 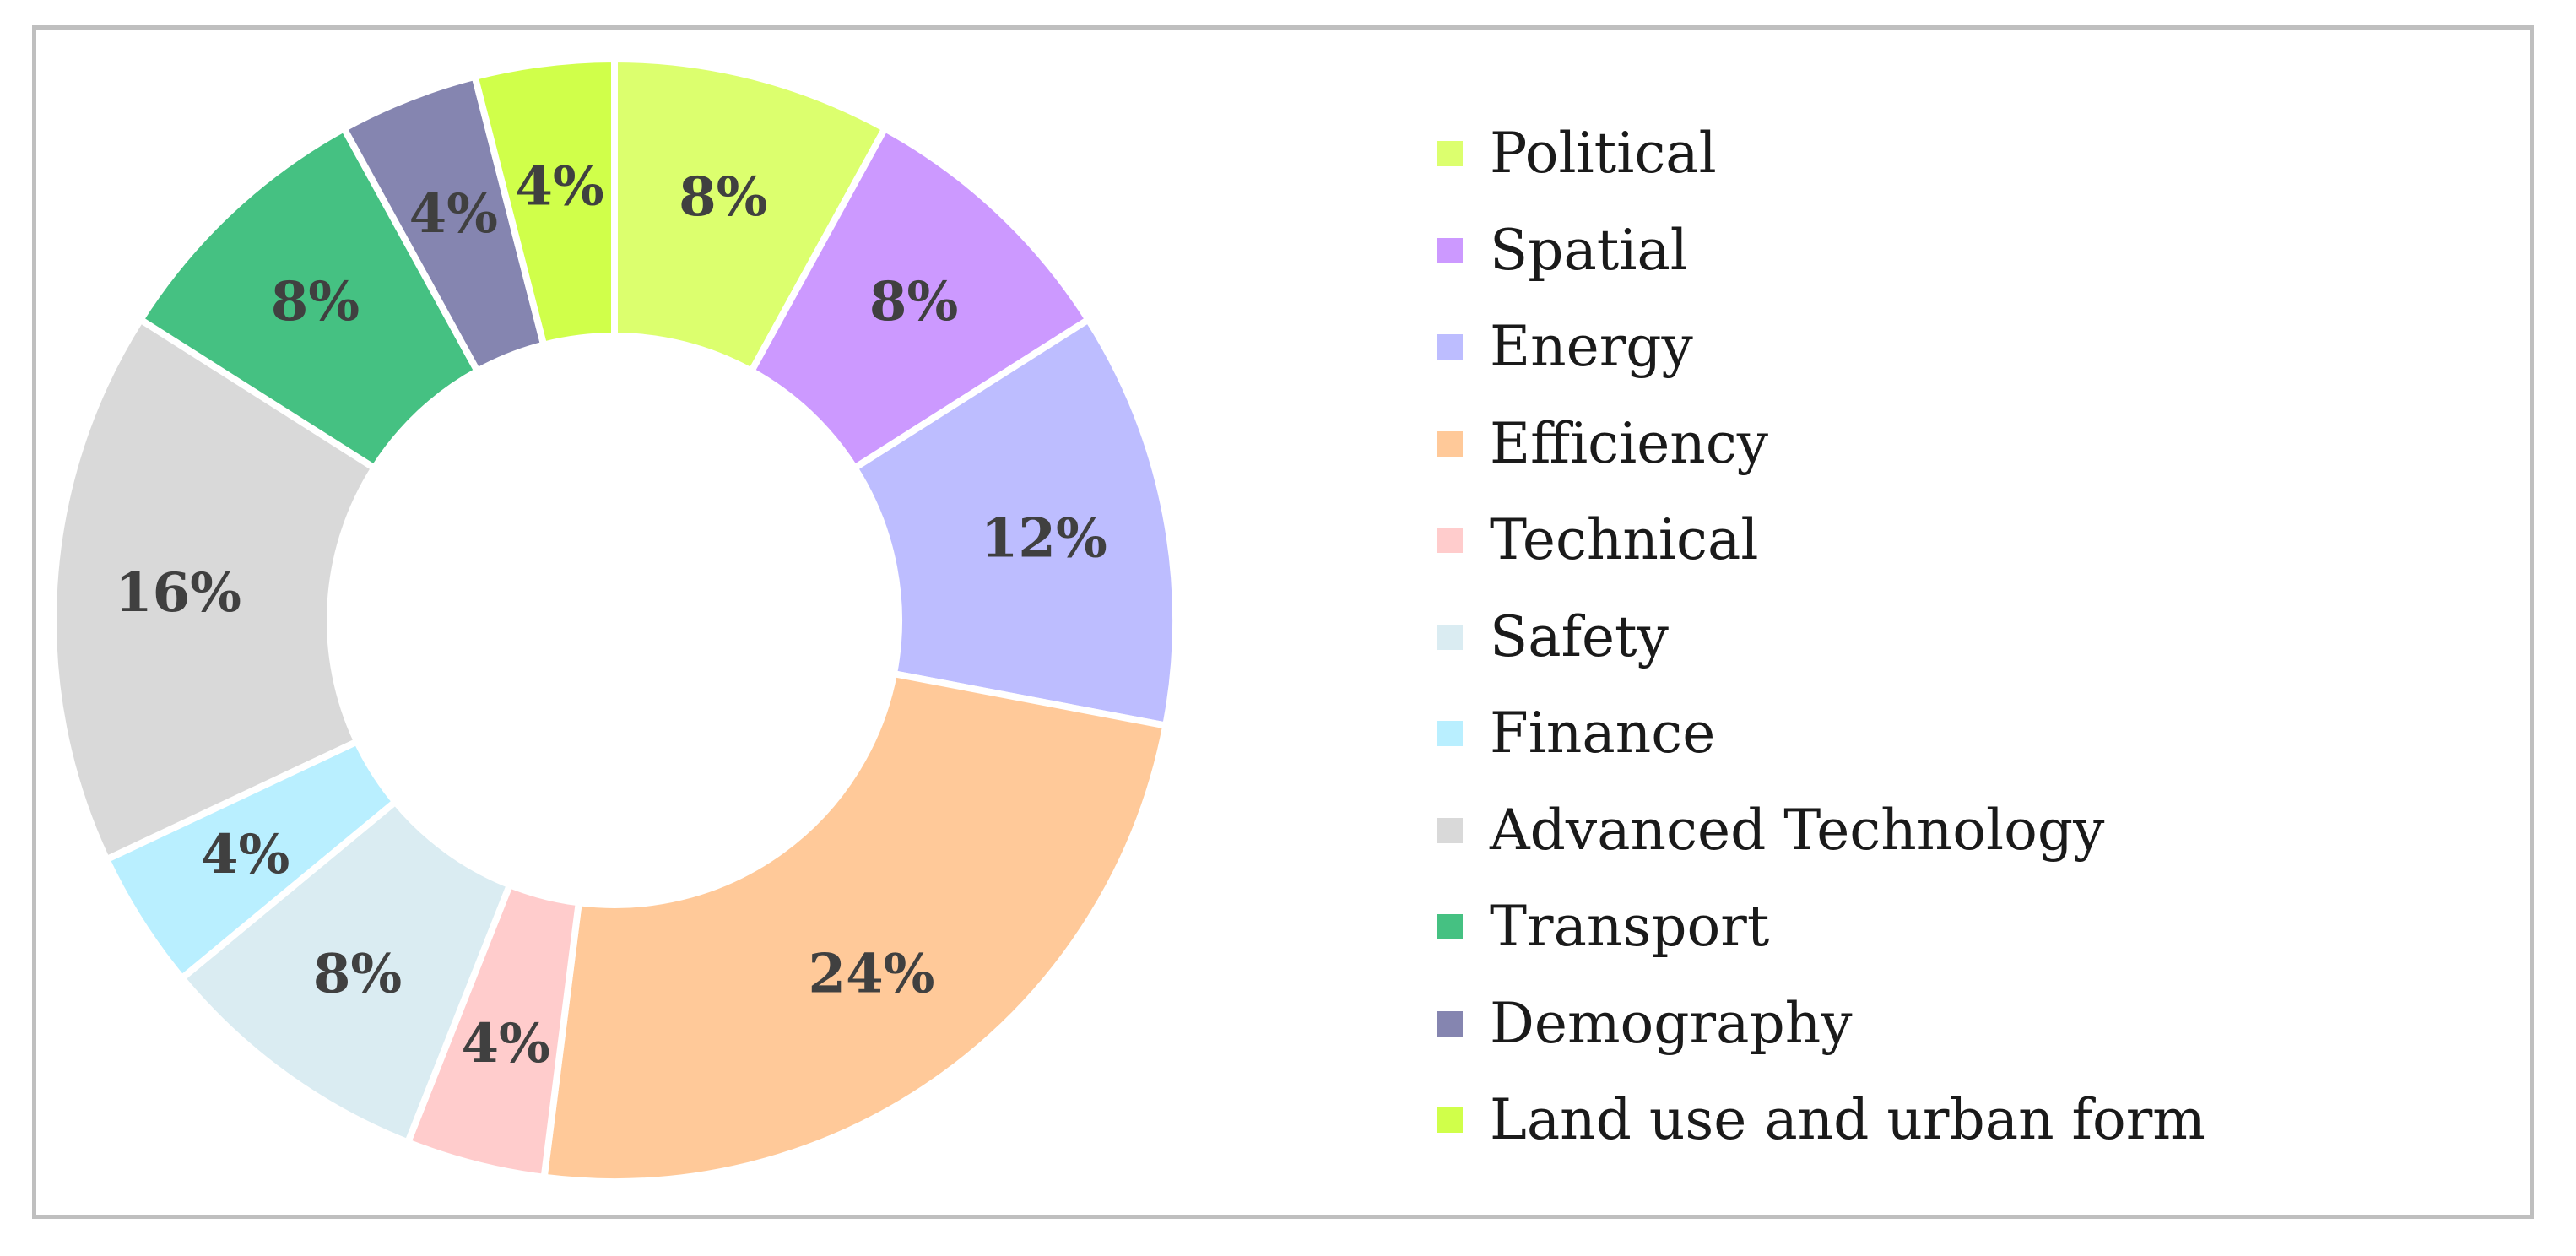 What do you see at coordinates (913, 301) in the screenshot?
I see `slice-label-spatial: 8%` at bounding box center [913, 301].